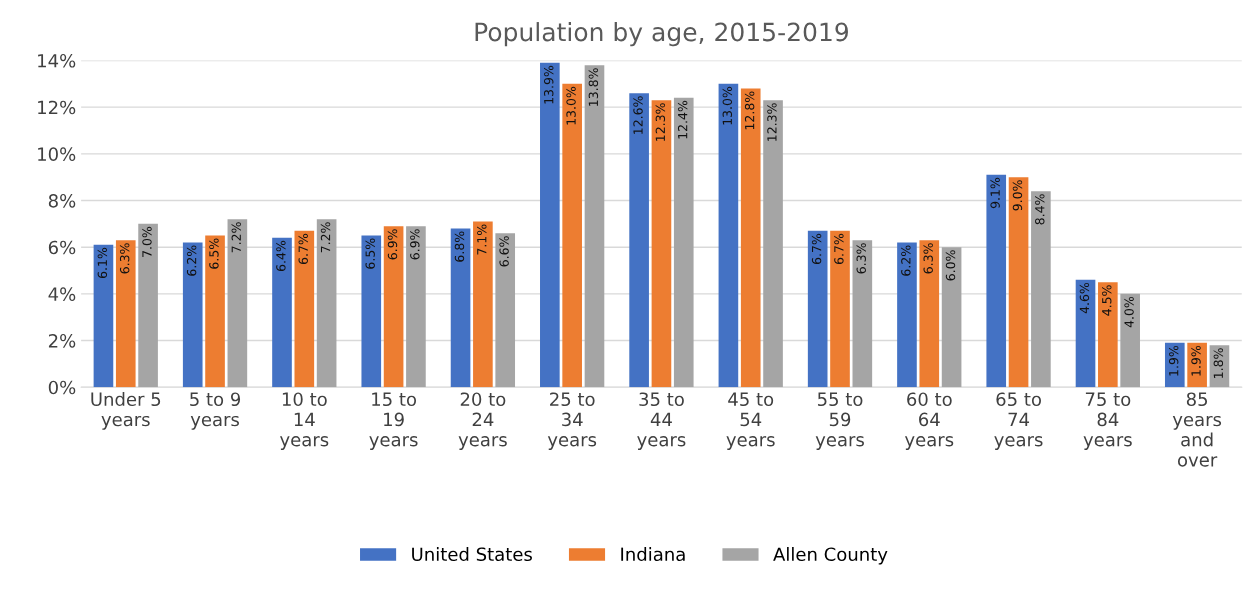 This screenshot has height=605, width=1248. I want to click on x-tick-label: Under 5 years, so click(126, 411).